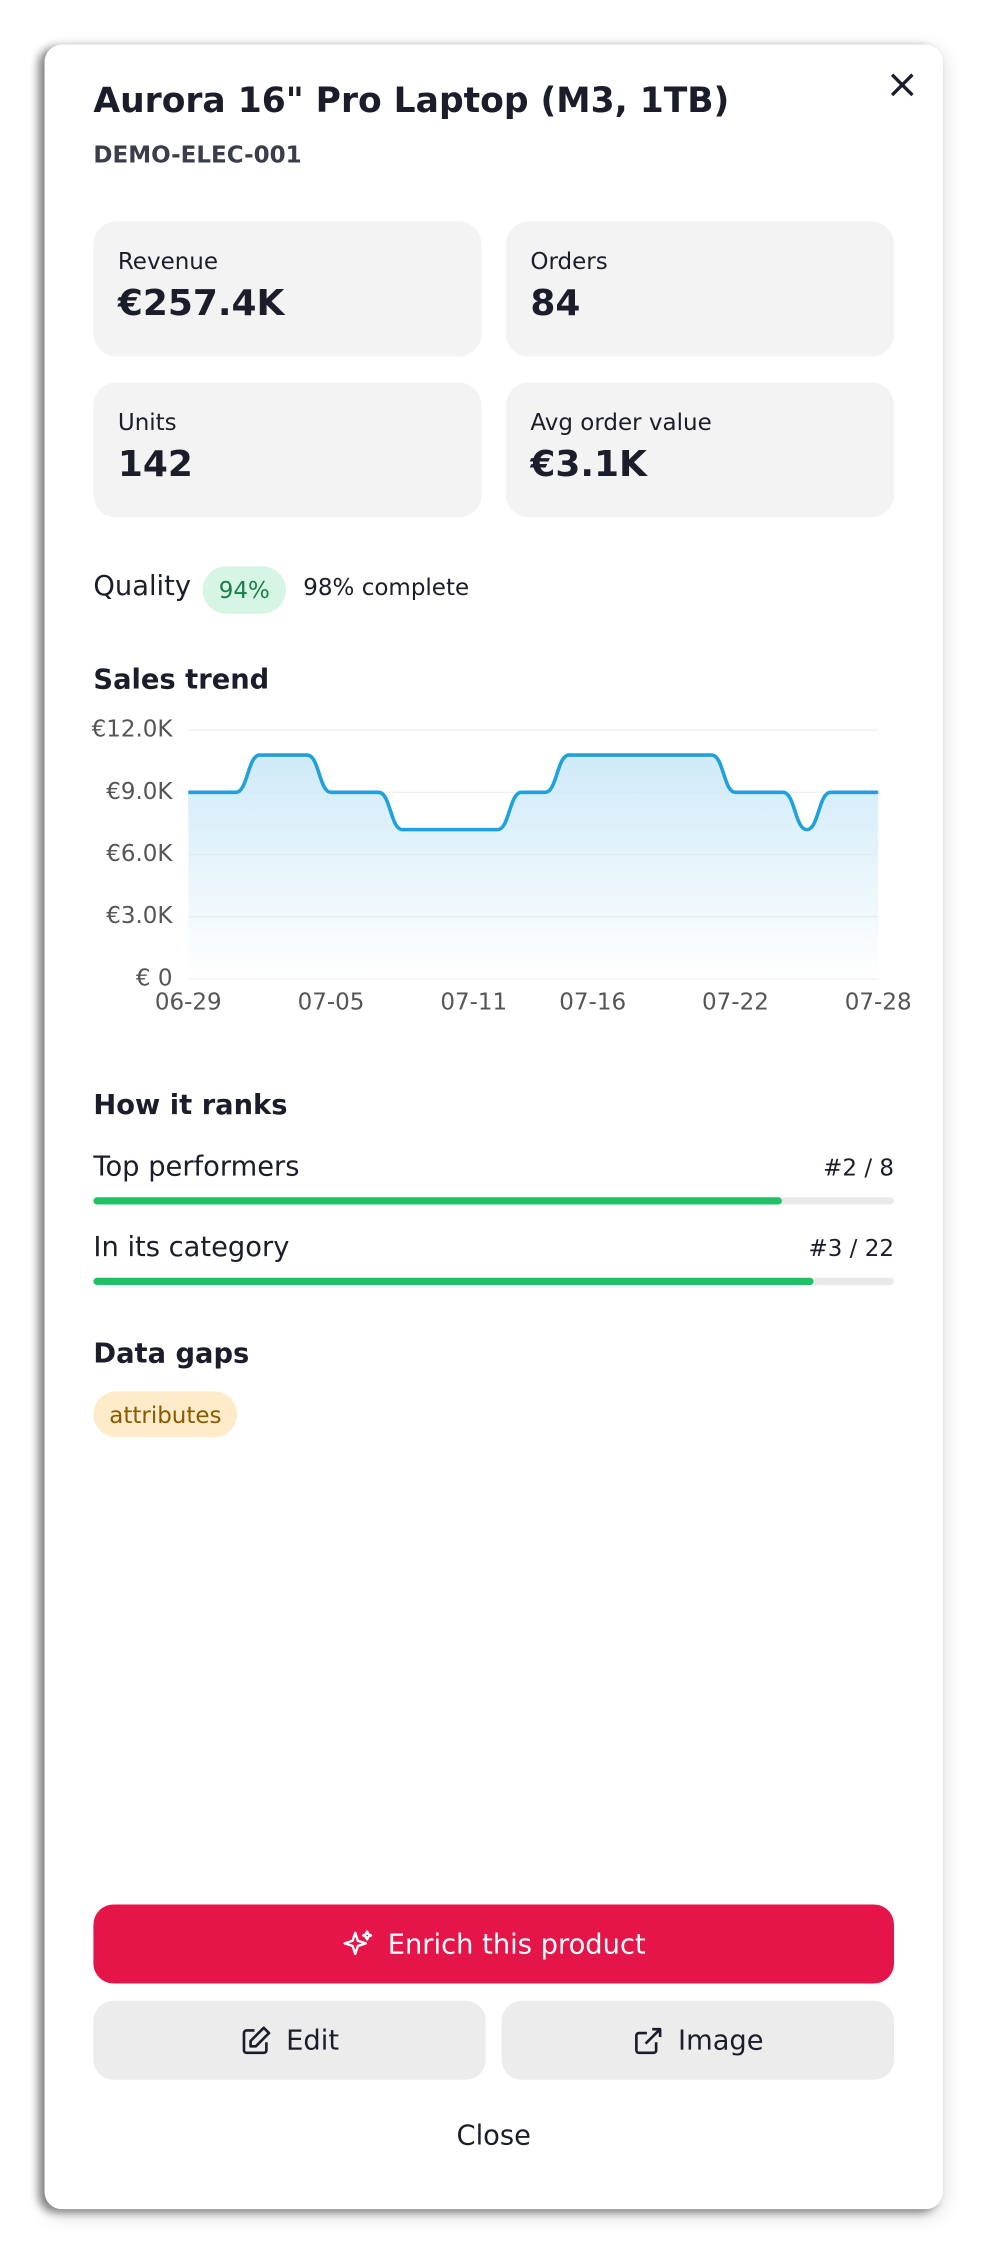  What do you see at coordinates (181, 680) in the screenshot?
I see `chart-title: Sales trend` at bounding box center [181, 680].